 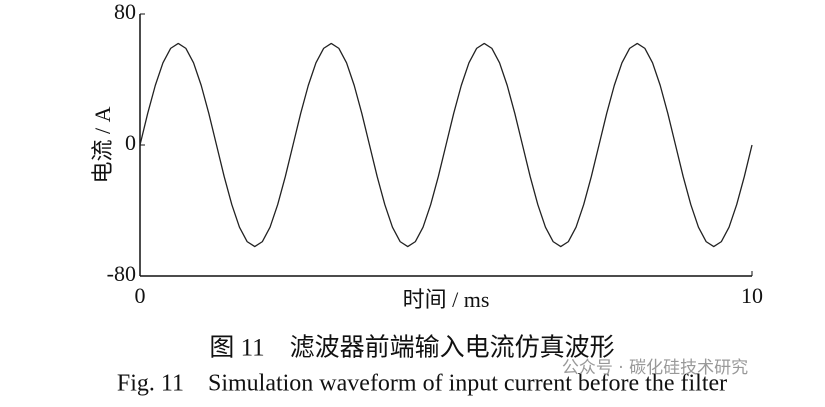 What do you see at coordinates (411, 348) in the screenshot?
I see `caption-cn: 图 11 滤波器前端输入电流仿真波形` at bounding box center [411, 348].